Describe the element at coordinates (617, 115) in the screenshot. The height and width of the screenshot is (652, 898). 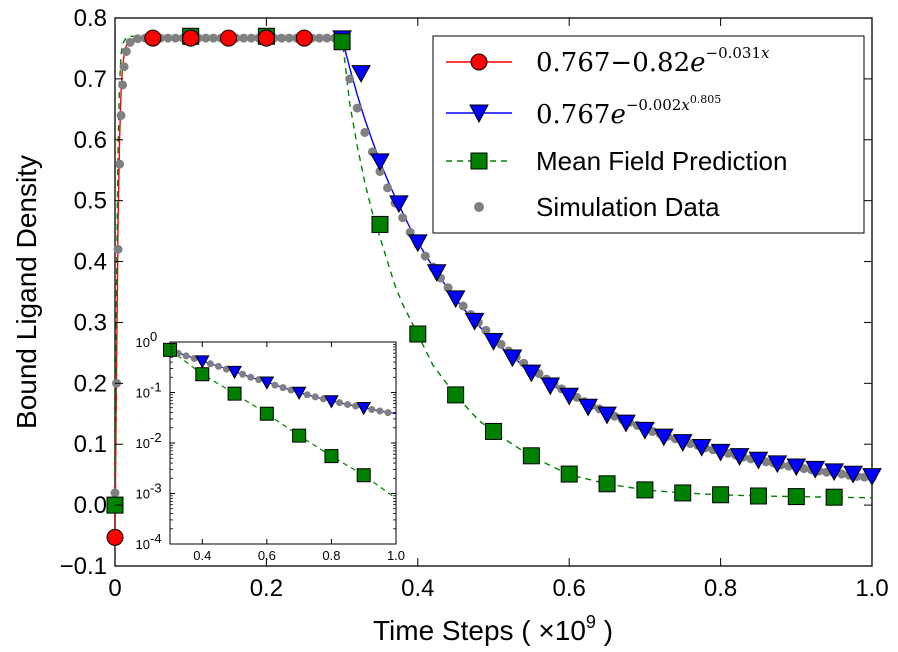
I see `legend-fit-decay-e: e` at that location.